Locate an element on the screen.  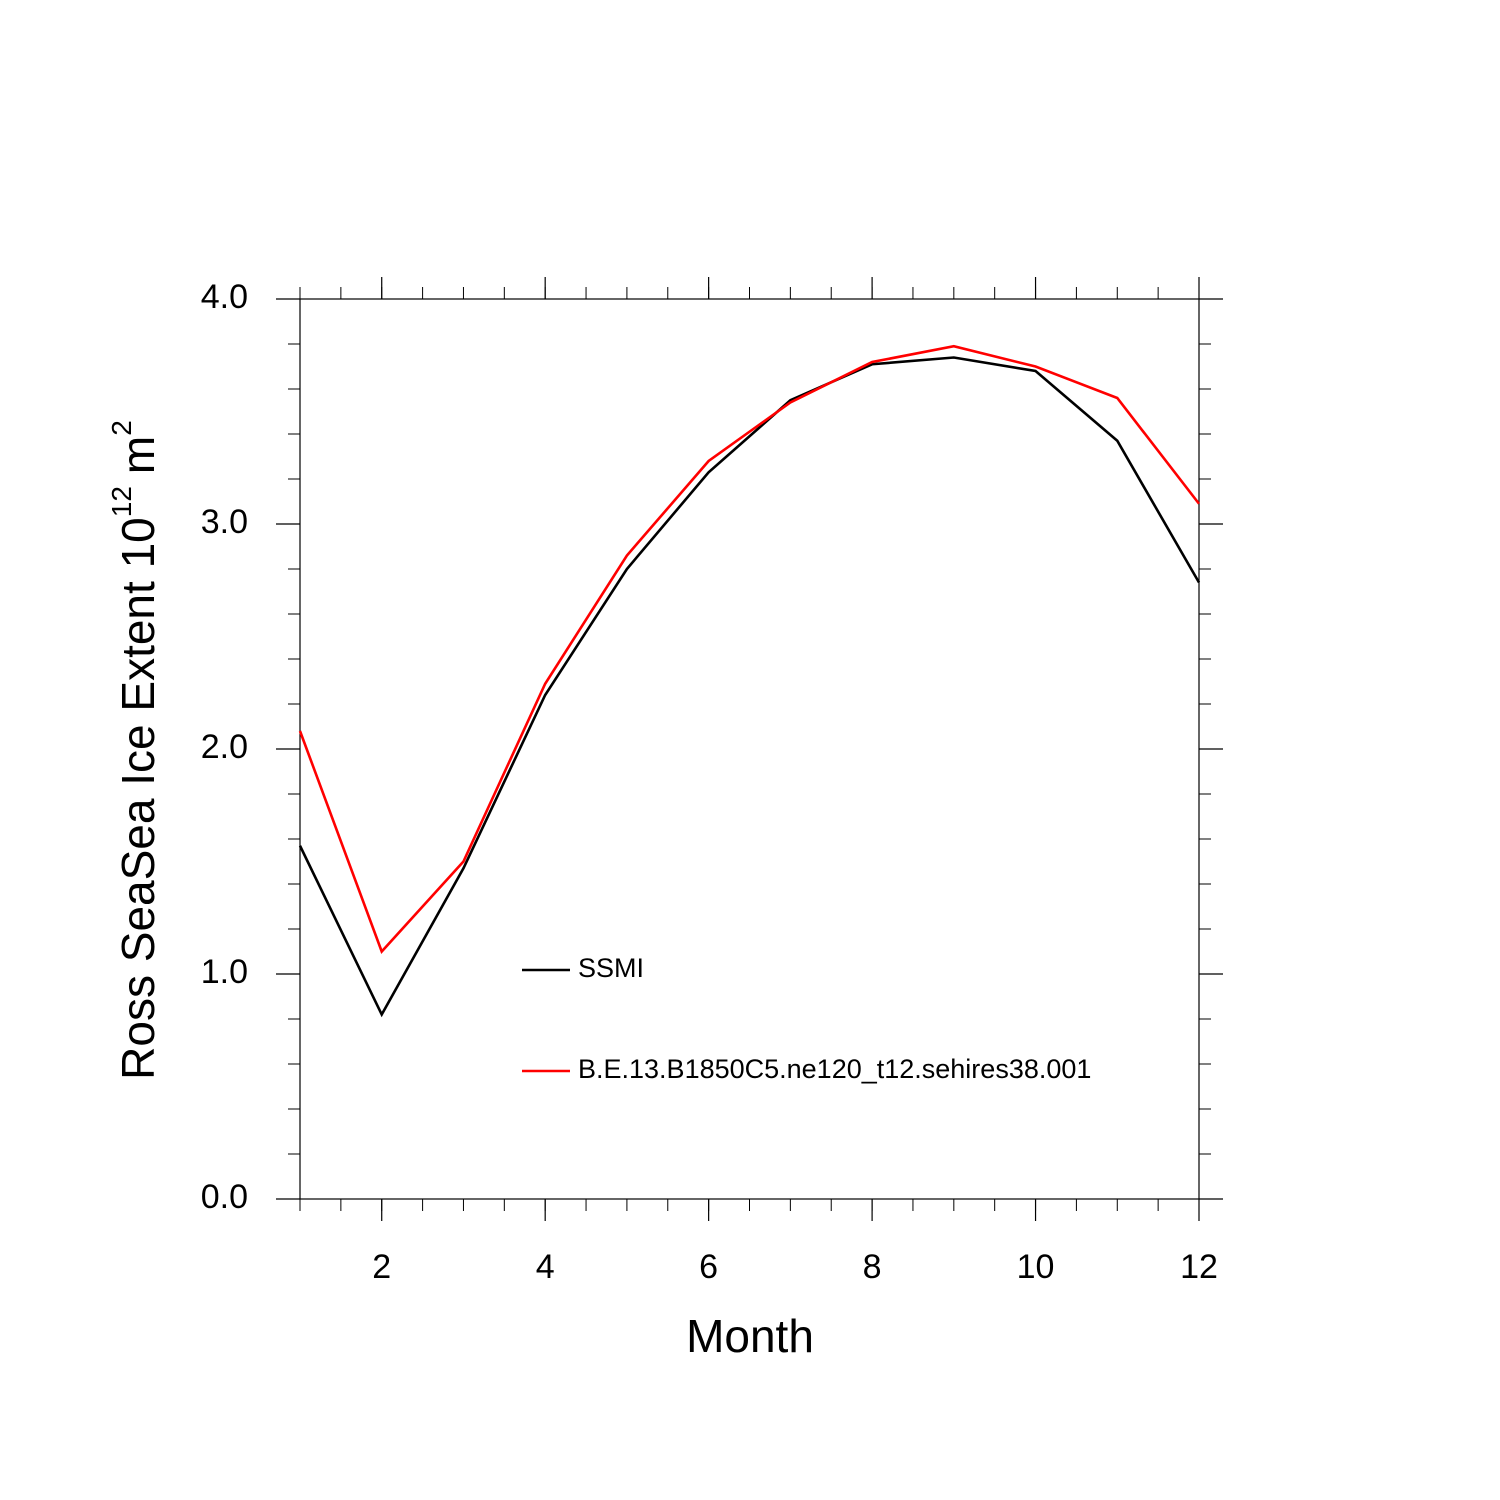
x-tick-label: 8 is located at coordinates (872, 1267).